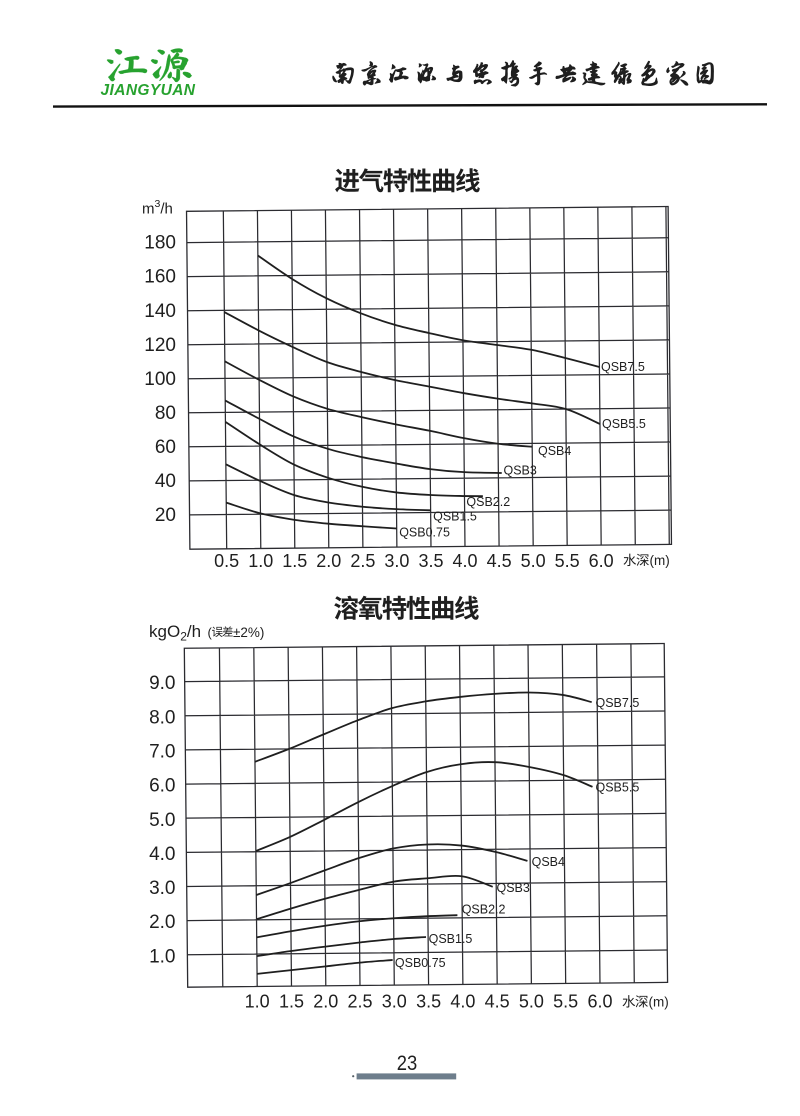 This screenshot has width=800, height=1116. Describe the element at coordinates (162, 683) in the screenshot. I see `svg-text: 9.0` at that location.